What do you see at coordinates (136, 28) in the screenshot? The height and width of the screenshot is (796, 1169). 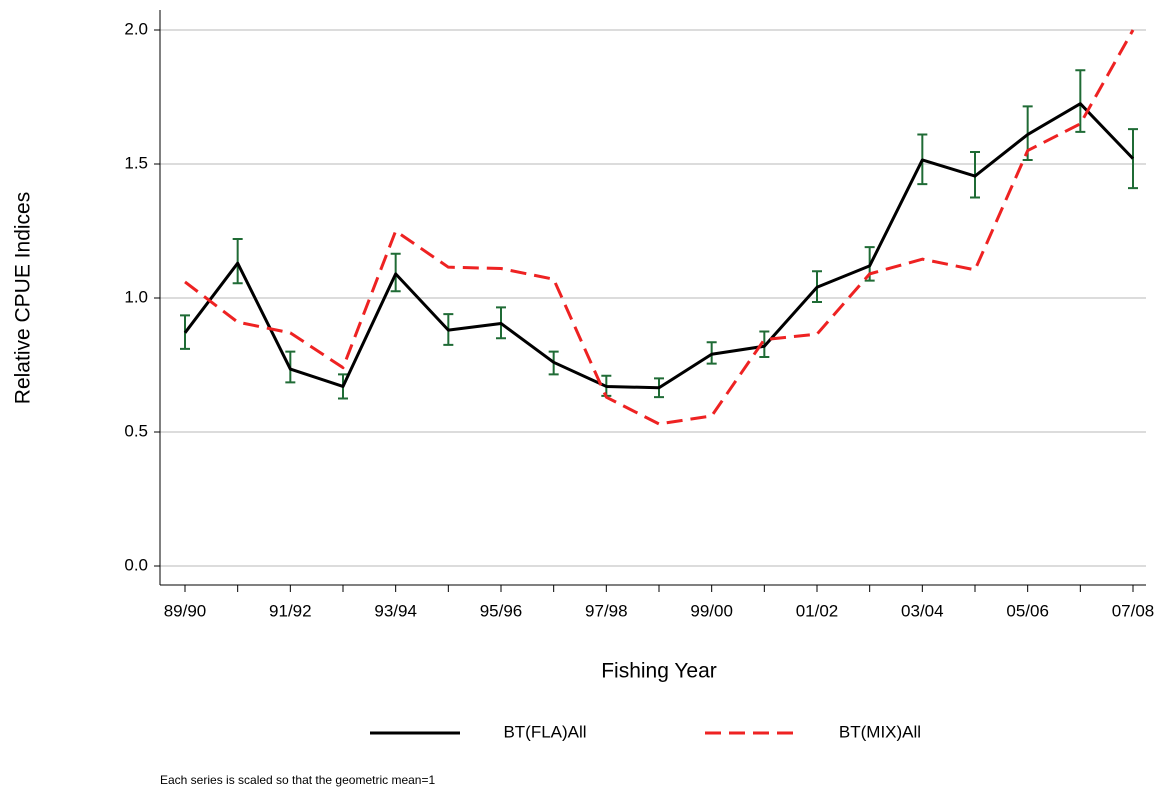 I see `y-tick-label: 2.0` at bounding box center [136, 28].